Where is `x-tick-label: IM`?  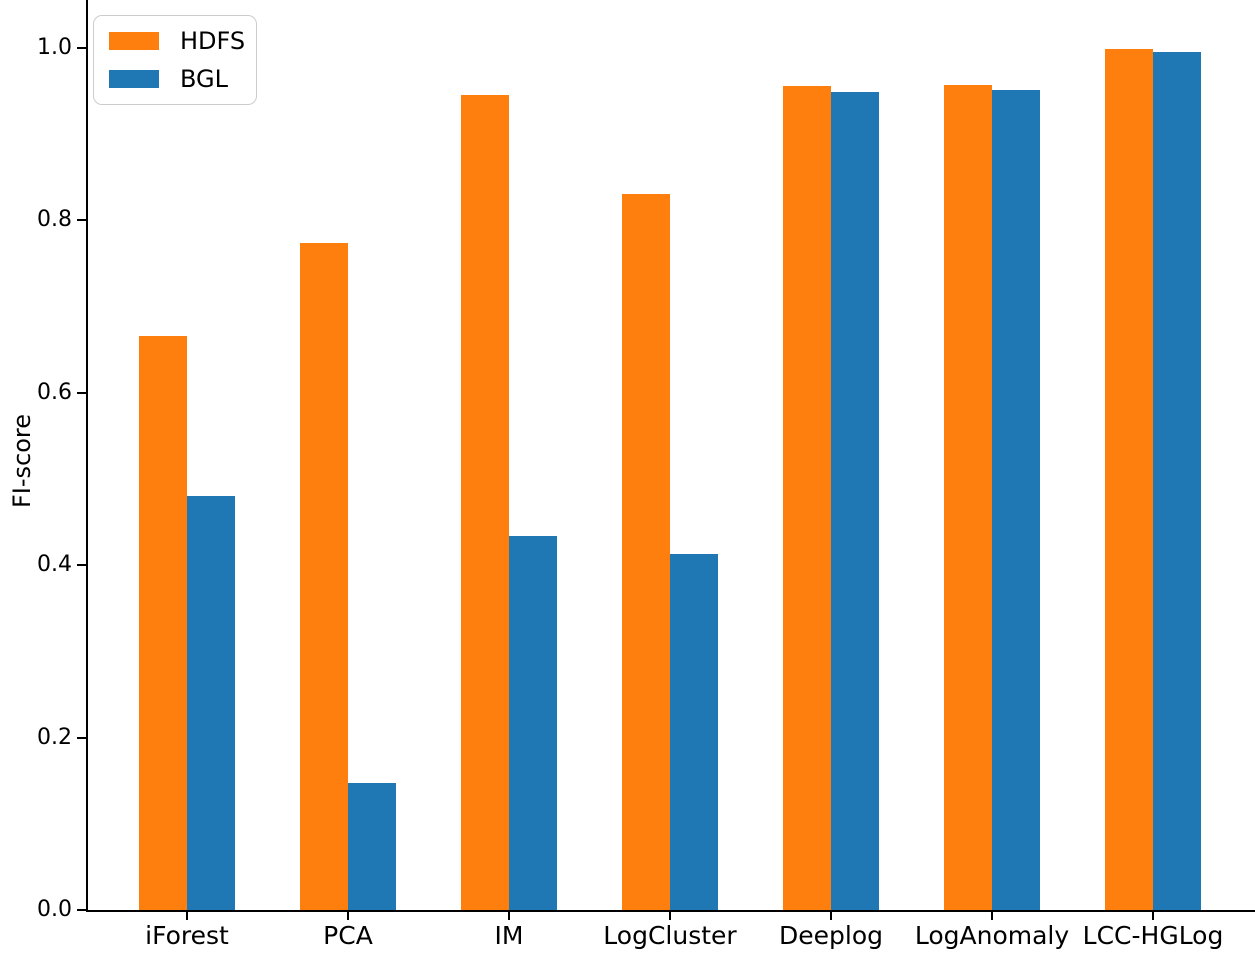 x-tick-label: IM is located at coordinates (509, 935).